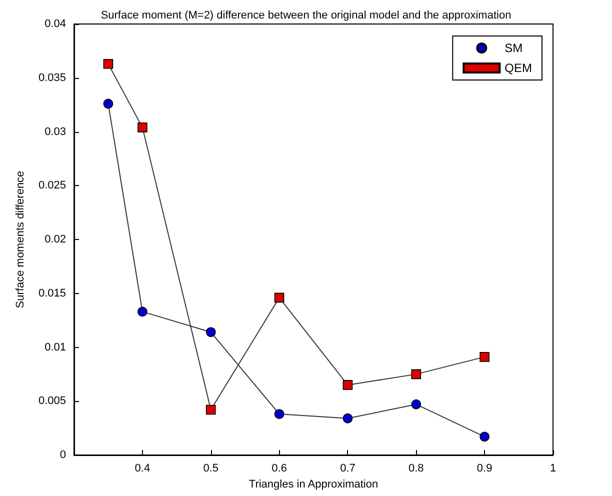  What do you see at coordinates (279, 468) in the screenshot?
I see `x-tick-label: 0.6` at bounding box center [279, 468].